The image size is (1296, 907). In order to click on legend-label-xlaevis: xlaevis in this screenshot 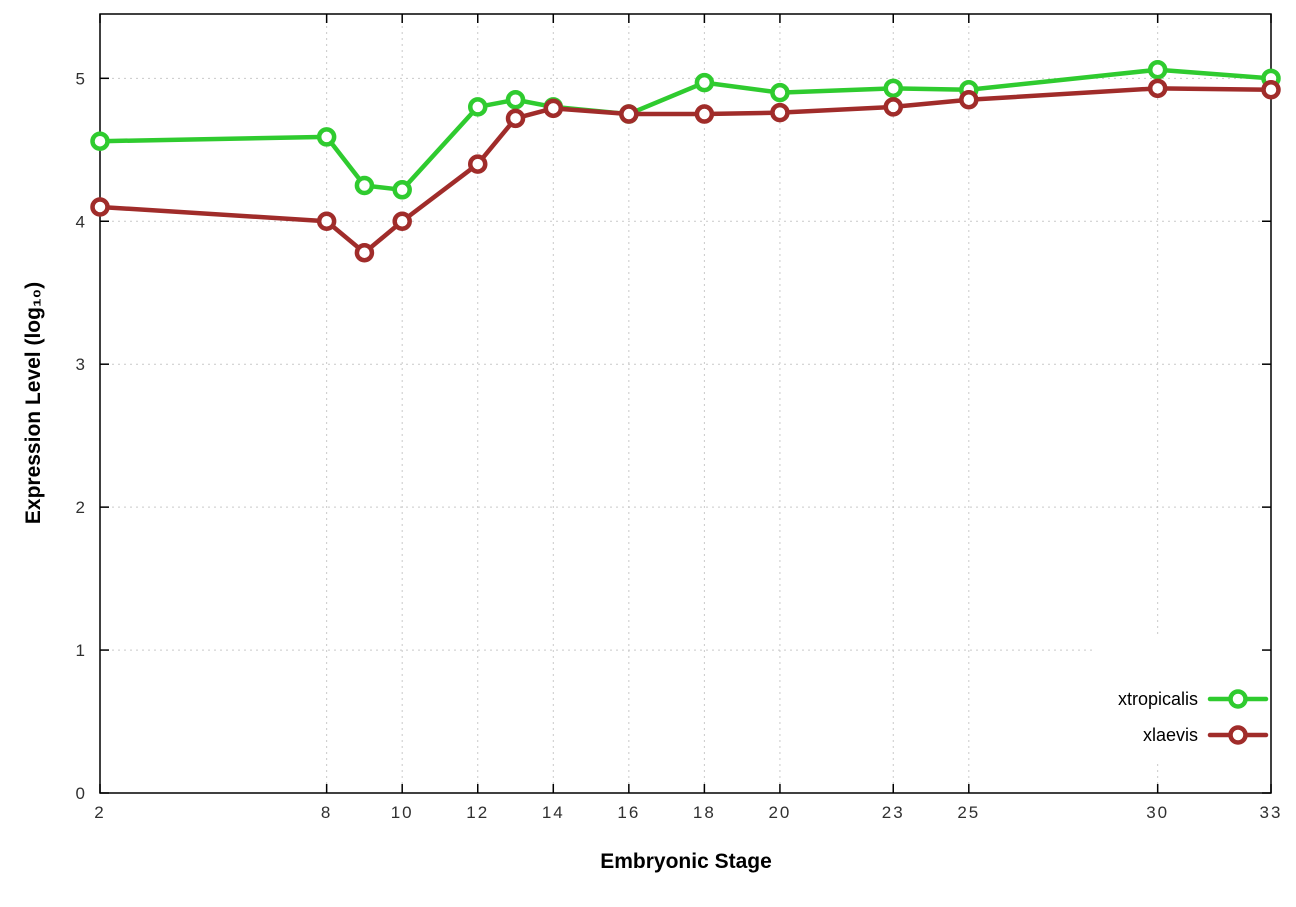, I will do `click(1170, 735)`.